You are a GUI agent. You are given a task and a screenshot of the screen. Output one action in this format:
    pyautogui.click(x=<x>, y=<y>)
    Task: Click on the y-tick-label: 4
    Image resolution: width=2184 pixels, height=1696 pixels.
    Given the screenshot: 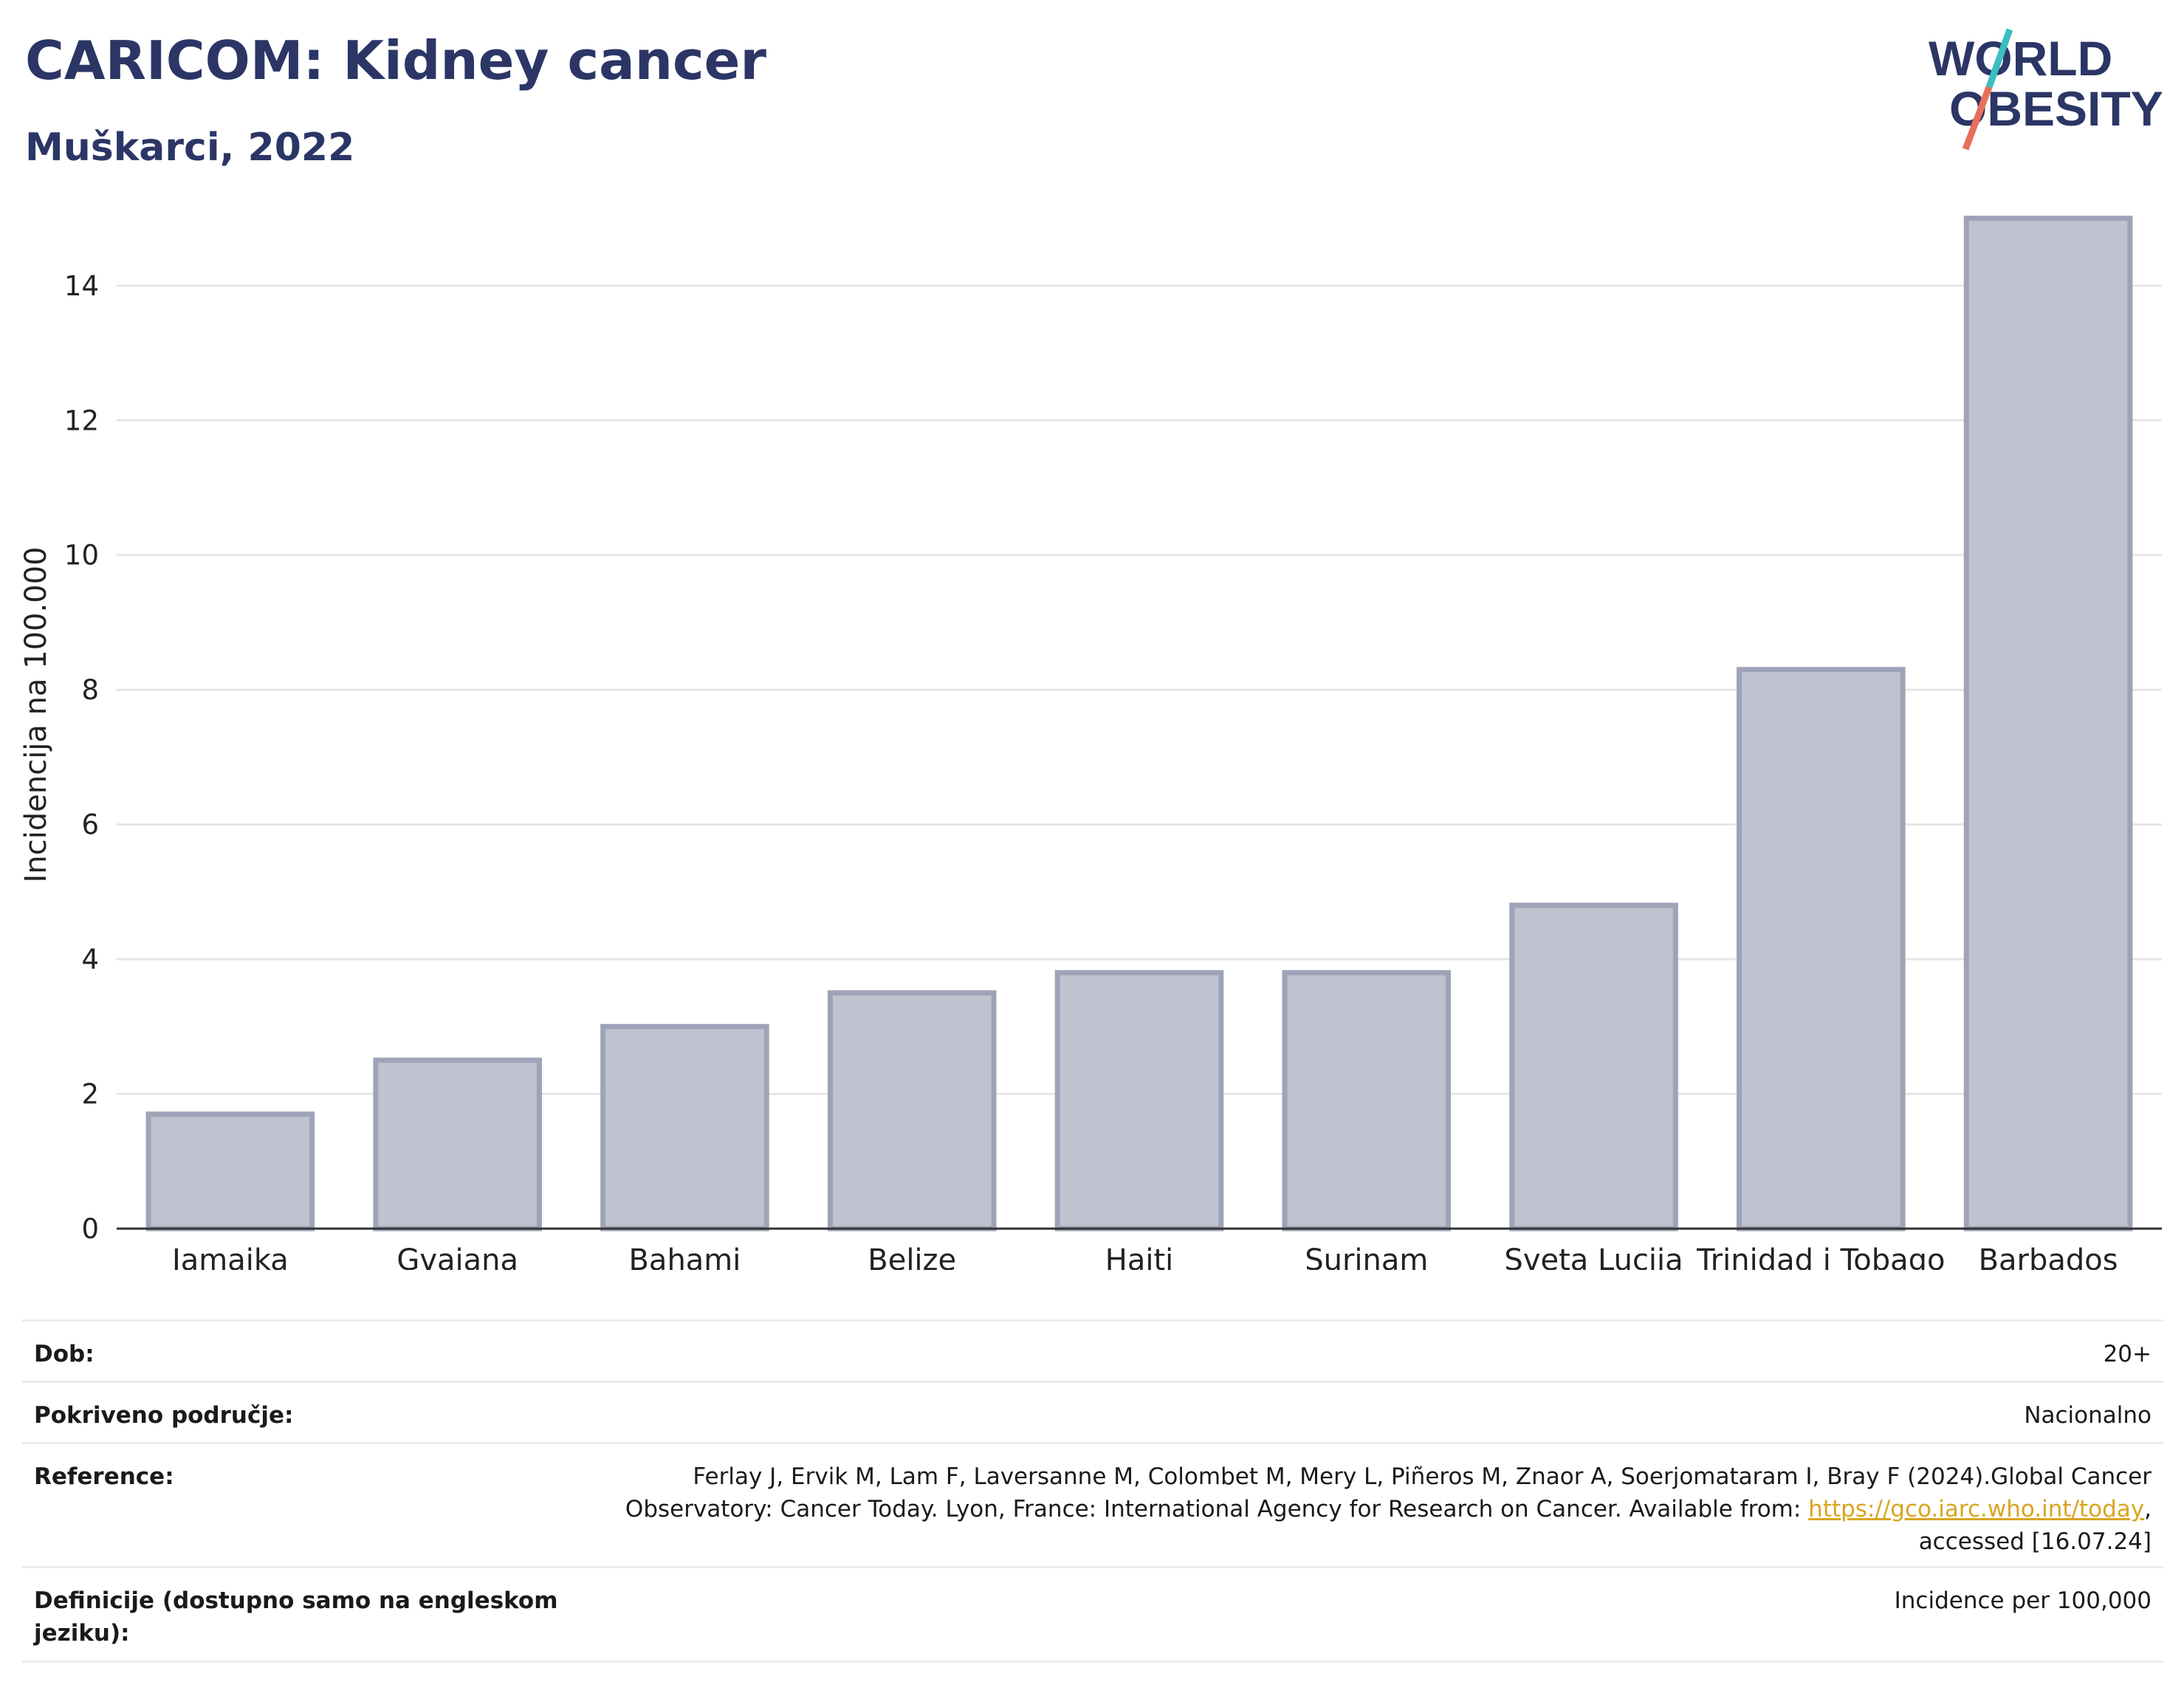 What is the action you would take?
    pyautogui.click(x=90, y=960)
    